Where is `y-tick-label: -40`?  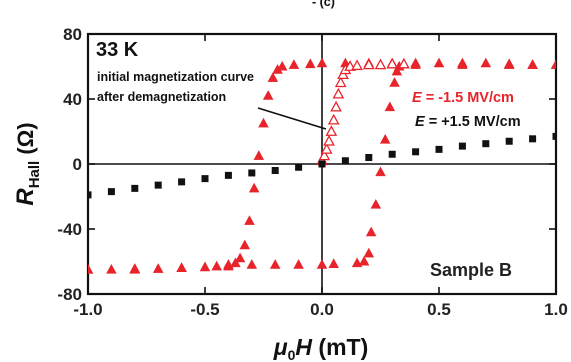 y-tick-label: -40 is located at coordinates (69, 229).